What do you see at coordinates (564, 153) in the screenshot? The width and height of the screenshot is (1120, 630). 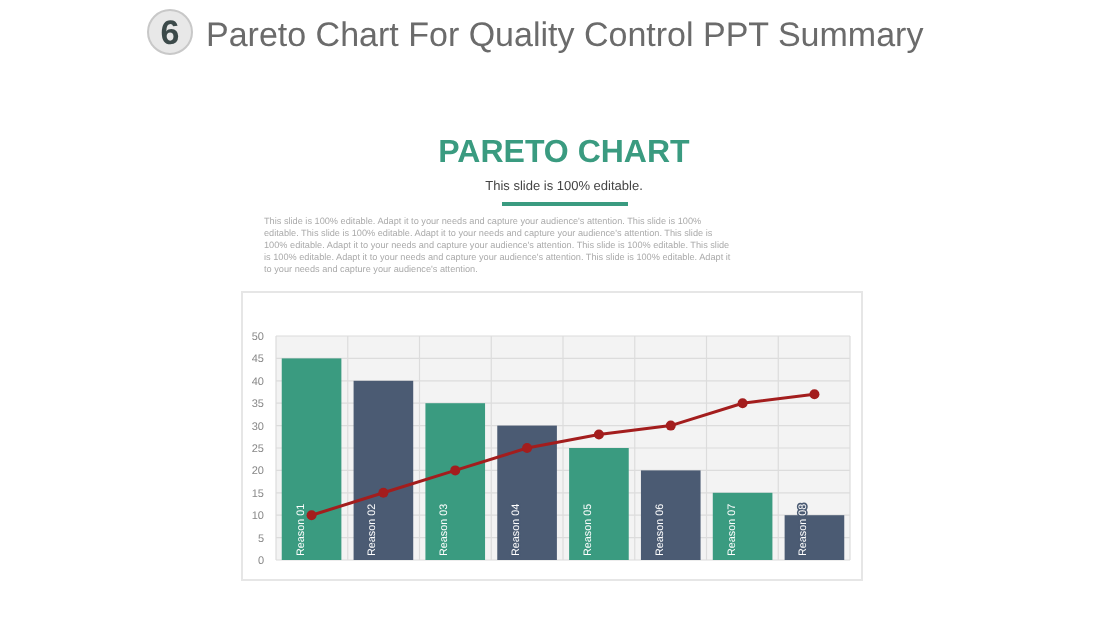 I see `chart-subtitle: PARETO CHART` at bounding box center [564, 153].